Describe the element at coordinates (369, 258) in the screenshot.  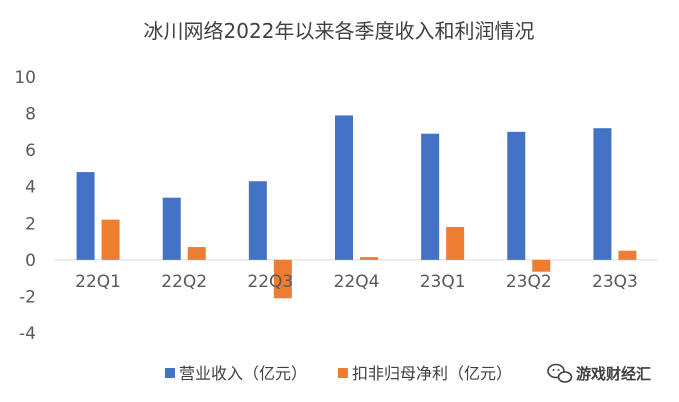
I see `bar-net-profit-22Q4` at that location.